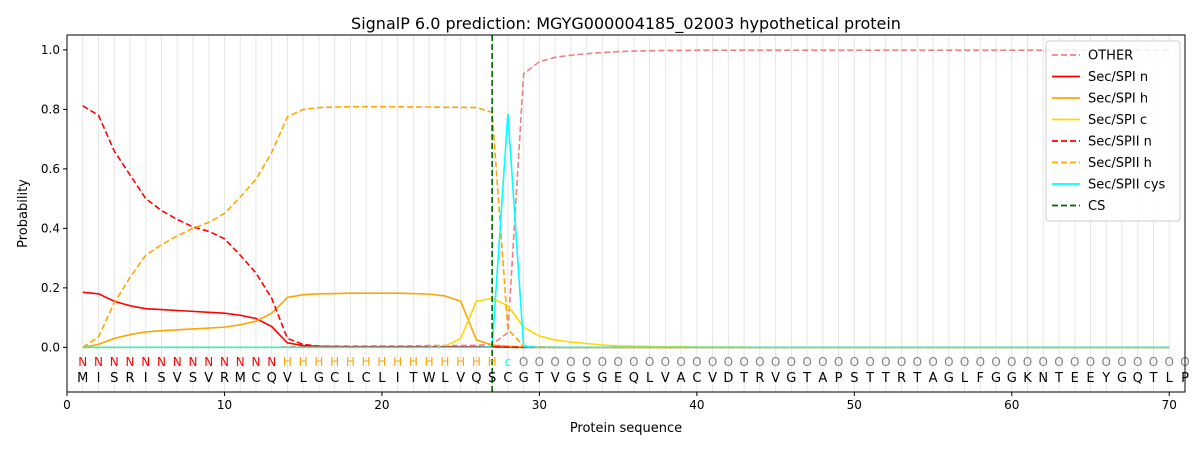 The width and height of the screenshot is (1200, 450). What do you see at coordinates (1127, 185) in the screenshot?
I see `legend-label: Sec/SPII cys` at bounding box center [1127, 185].